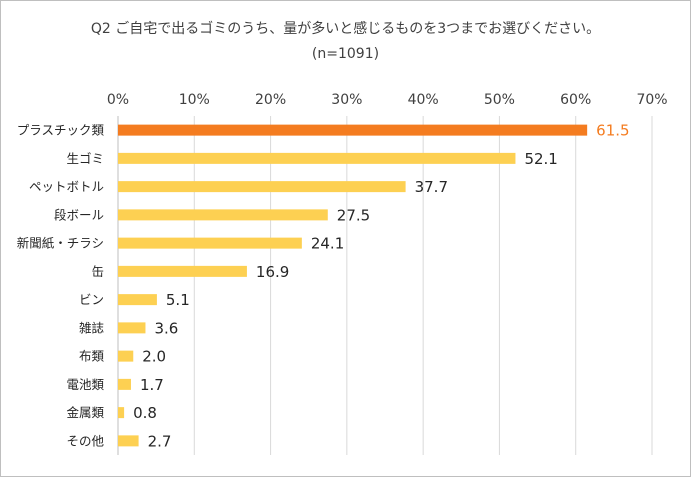 Image resolution: width=691 pixels, height=477 pixels. Describe the element at coordinates (79, 214) in the screenshot. I see `category-label: 段ボール` at that location.